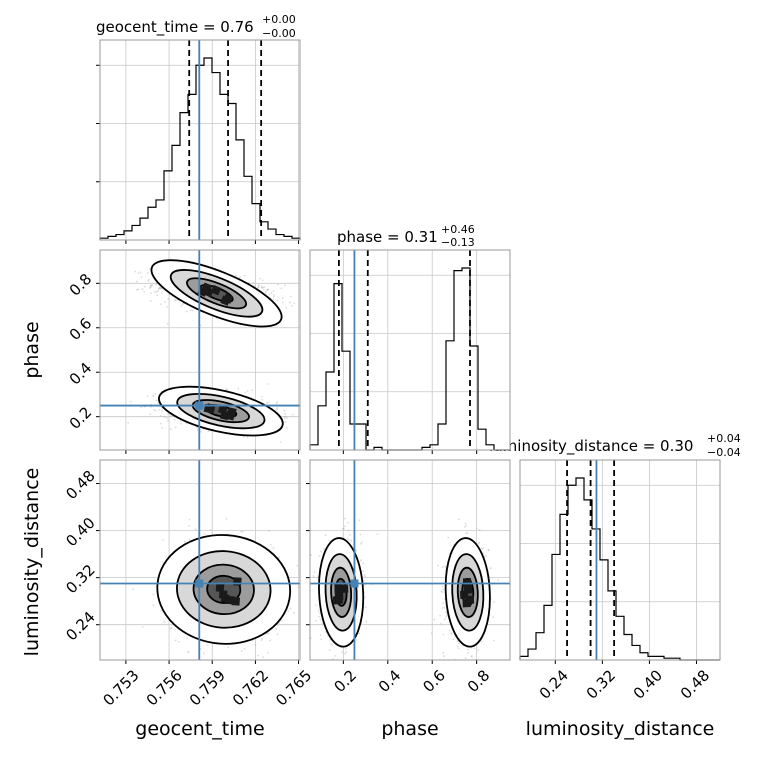 This screenshot has width=760, height=760. I want to click on histogram-phase, so click(410, 351).